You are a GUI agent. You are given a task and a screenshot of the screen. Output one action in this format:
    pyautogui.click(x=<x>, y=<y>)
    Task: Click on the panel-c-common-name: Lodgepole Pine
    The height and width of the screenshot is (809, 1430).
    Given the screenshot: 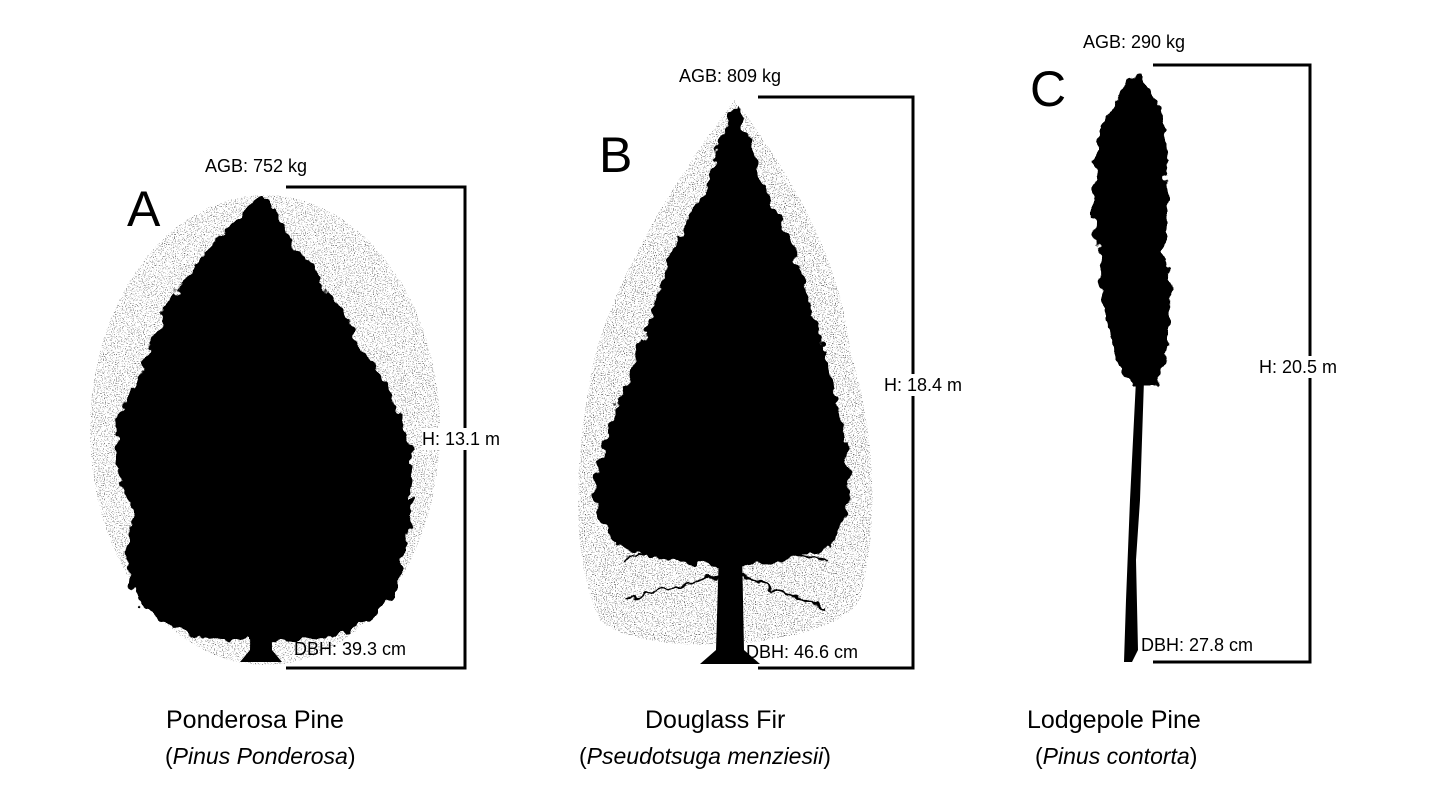 What is the action you would take?
    pyautogui.click(x=1114, y=720)
    